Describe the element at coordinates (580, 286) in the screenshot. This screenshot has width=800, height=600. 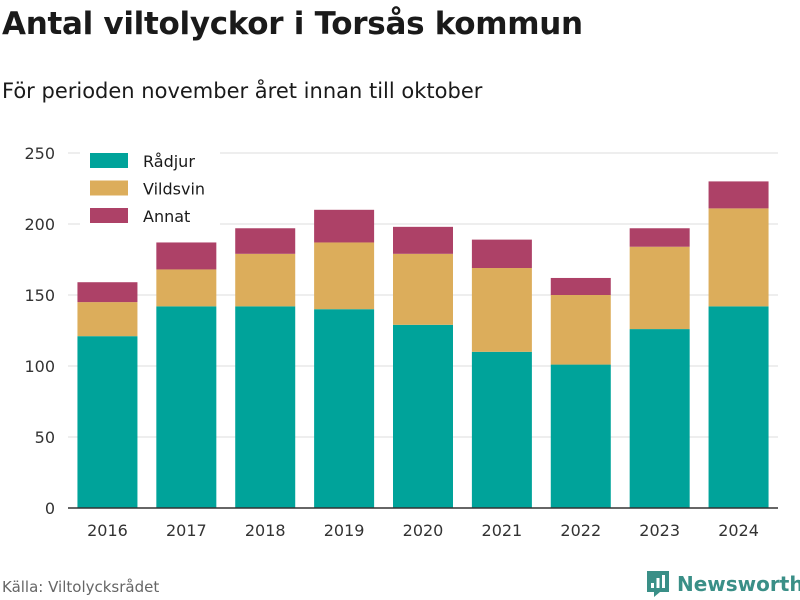
I see `bar-annat-2022` at that location.